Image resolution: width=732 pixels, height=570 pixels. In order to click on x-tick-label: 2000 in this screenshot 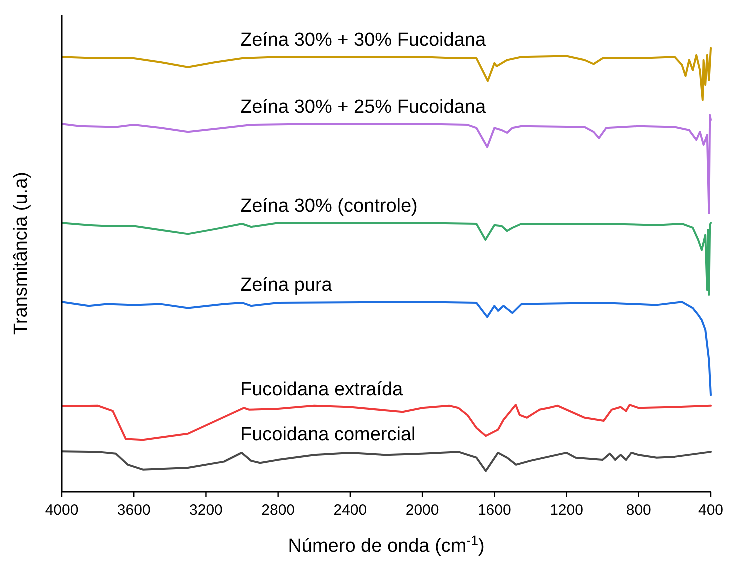, I will do `click(423, 510)`.